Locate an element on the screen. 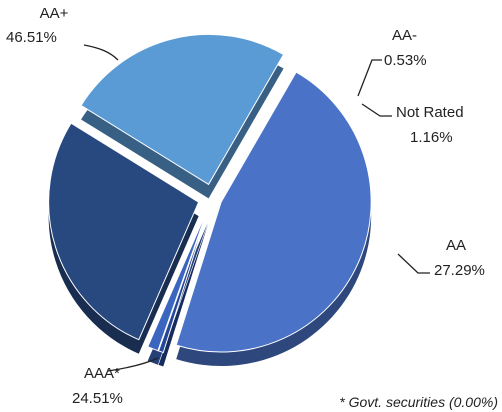 The width and height of the screenshot is (502, 412). value-label-not-rated: 1.16% is located at coordinates (431, 137).